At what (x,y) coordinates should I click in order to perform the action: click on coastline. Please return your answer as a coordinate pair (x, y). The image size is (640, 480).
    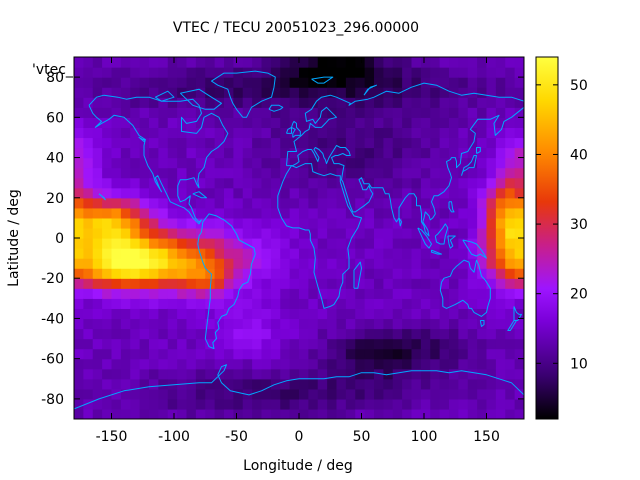
    Looking at the image, I should click on (482, 323).